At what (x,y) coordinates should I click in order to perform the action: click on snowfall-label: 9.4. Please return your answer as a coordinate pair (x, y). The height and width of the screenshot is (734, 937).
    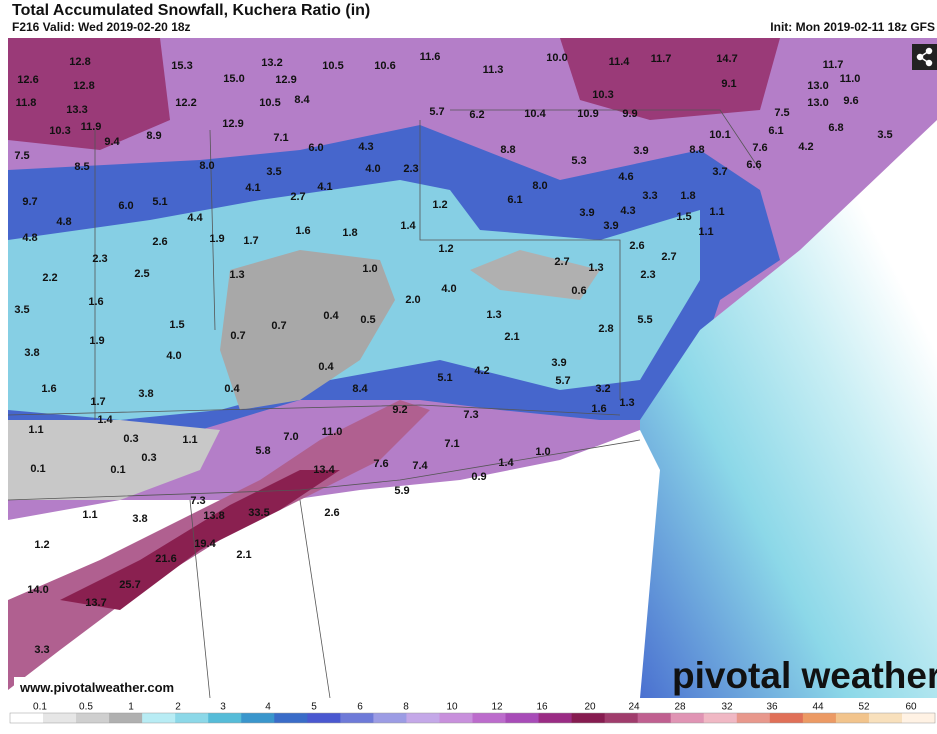
    Looking at the image, I should click on (112, 142).